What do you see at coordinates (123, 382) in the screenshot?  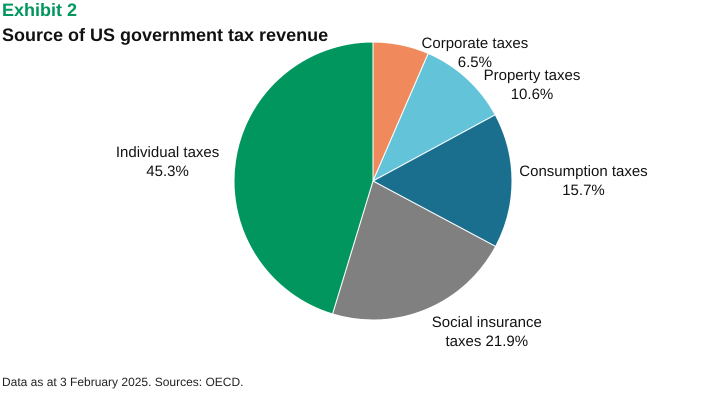 I see `text: Data as at 3 February 2025. Sources: OECD.` at bounding box center [123, 382].